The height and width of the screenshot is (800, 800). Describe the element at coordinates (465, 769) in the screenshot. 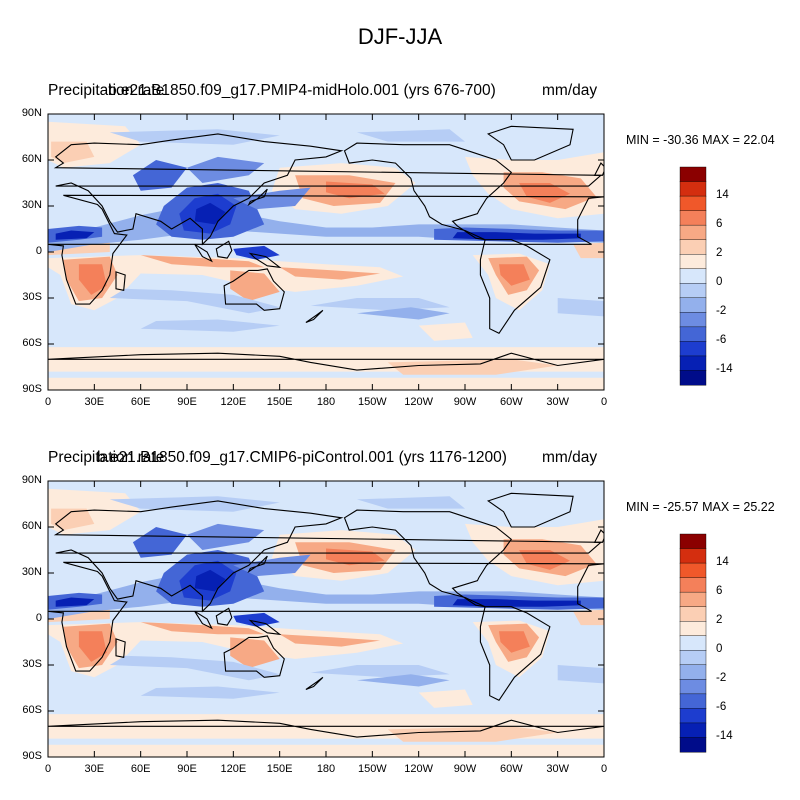

I see `lon-tick-label: 90W` at that location.